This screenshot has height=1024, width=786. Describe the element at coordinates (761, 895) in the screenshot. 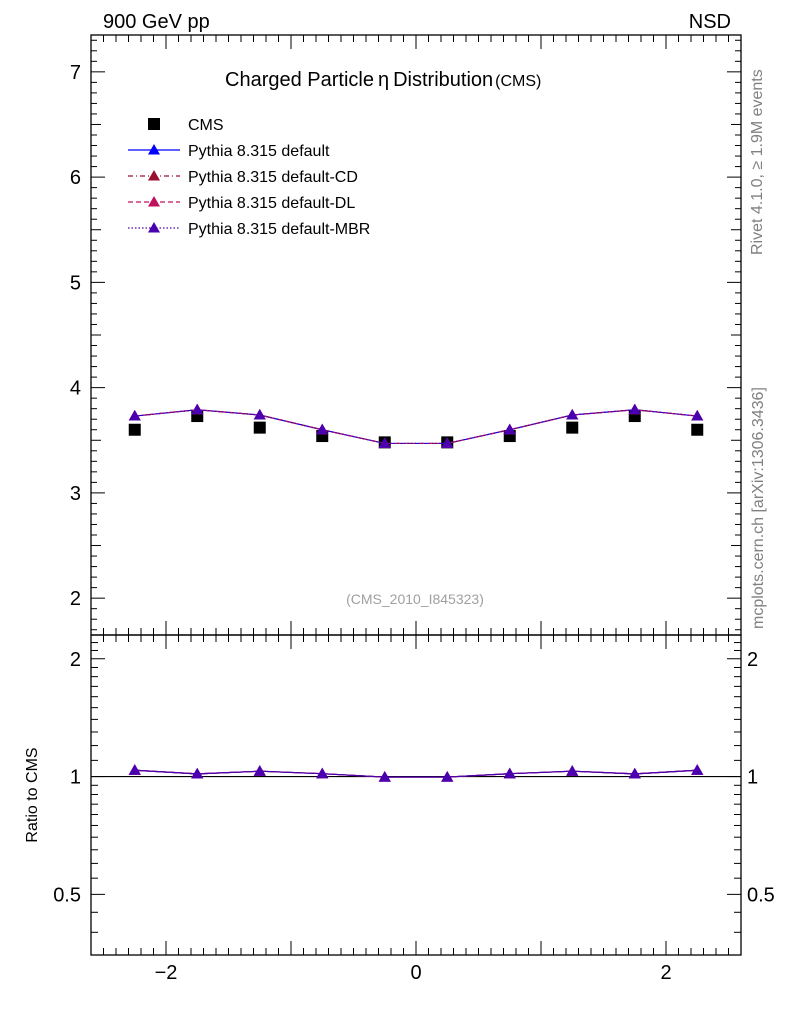

I see `ratio-y-tick-label-right: 0.5` at that location.